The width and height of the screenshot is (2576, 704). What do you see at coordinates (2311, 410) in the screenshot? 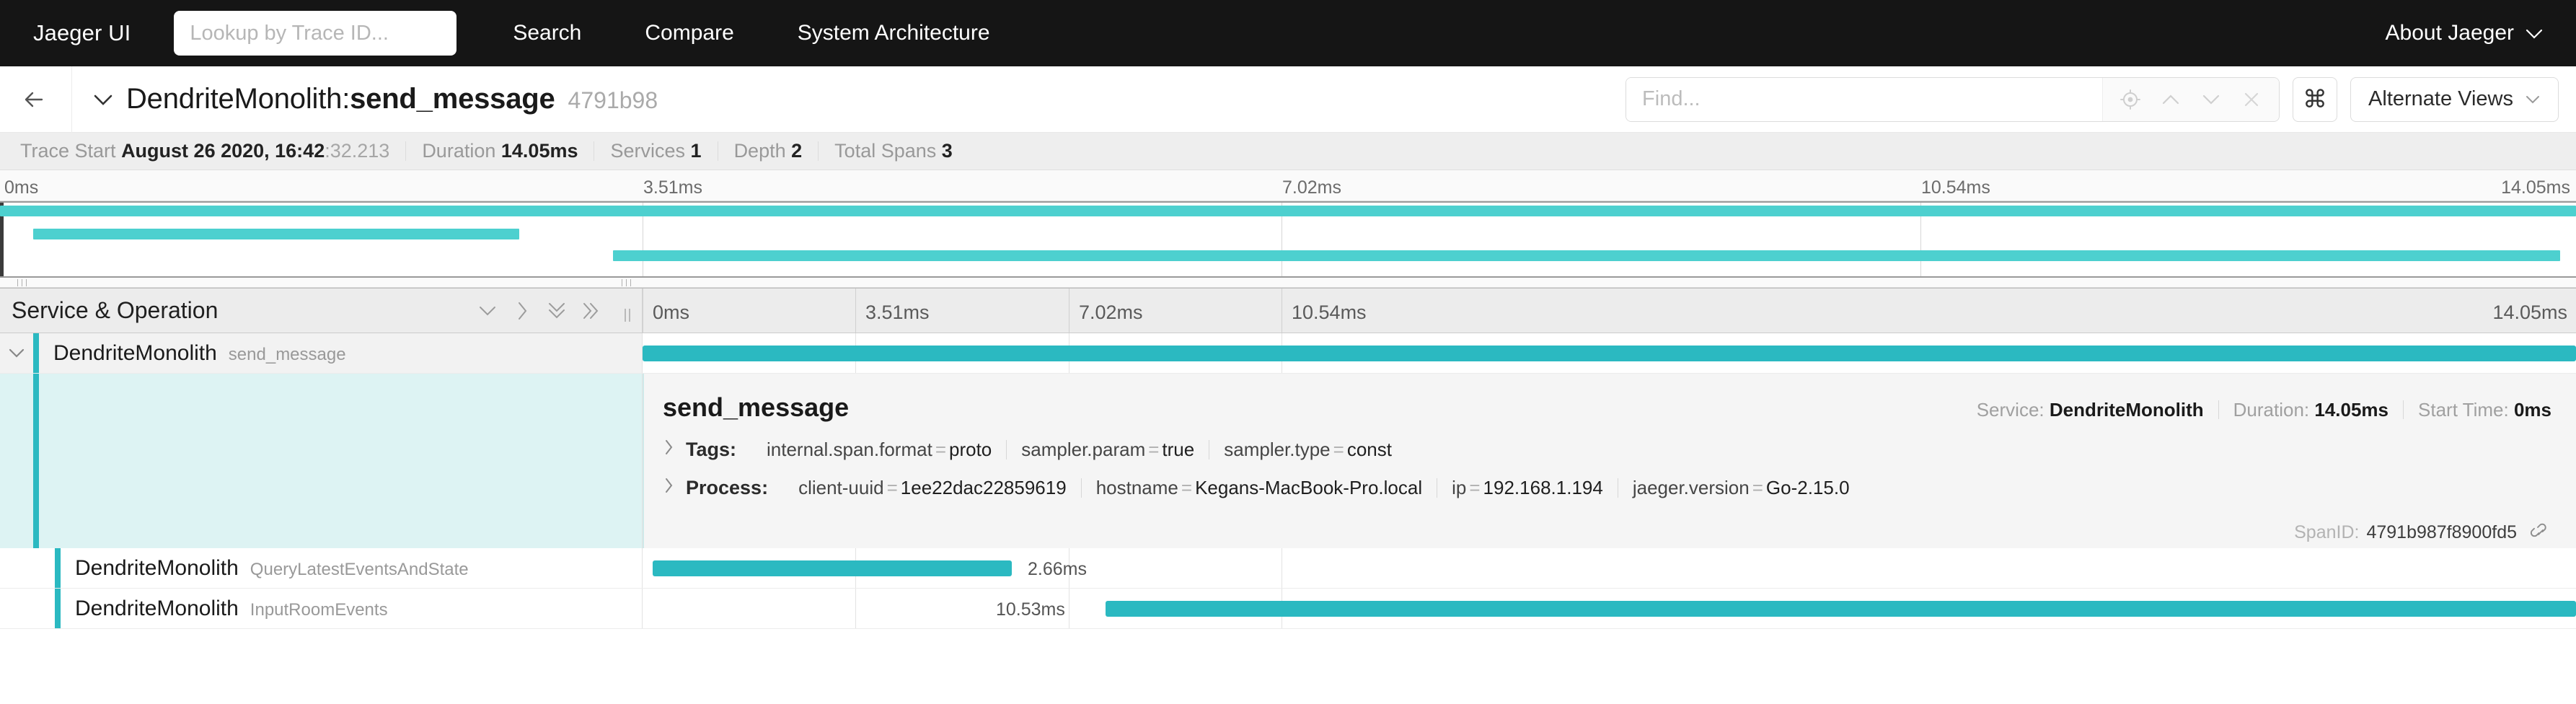
I see `span-detail-duration: Duration: 14.05ms` at bounding box center [2311, 410].